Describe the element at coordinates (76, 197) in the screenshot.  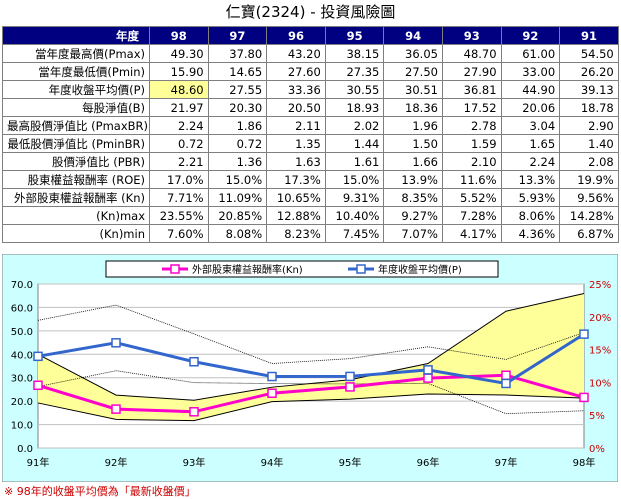
I see `row-label: 外部股東權益報酬率 (Kn)` at that location.